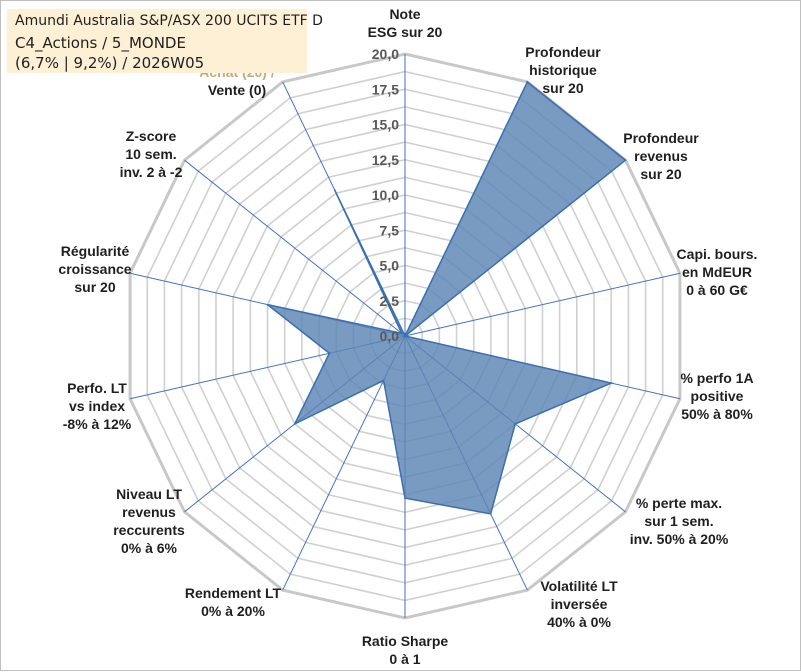 Image resolution: width=801 pixels, height=672 pixels. What do you see at coordinates (579, 622) in the screenshot?
I see `category-label: 40% à 0%` at bounding box center [579, 622].